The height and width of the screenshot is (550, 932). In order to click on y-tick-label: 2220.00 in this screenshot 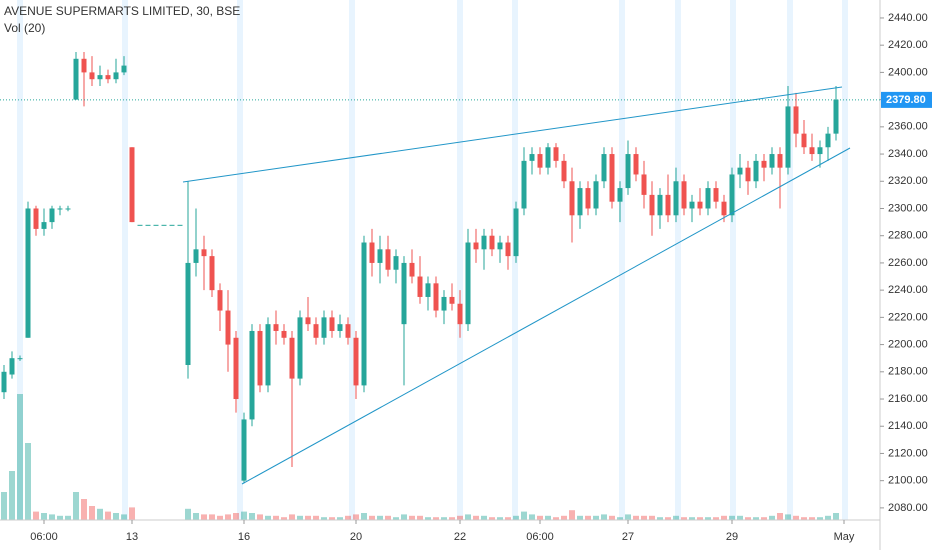, I will do `click(908, 317)`.